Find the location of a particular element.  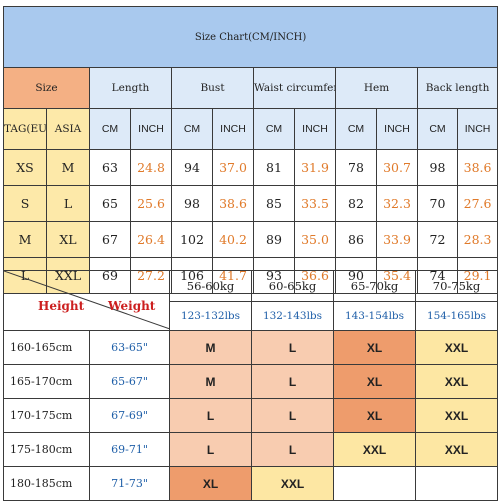

height-inches: 69-71" is located at coordinates (129, 449).